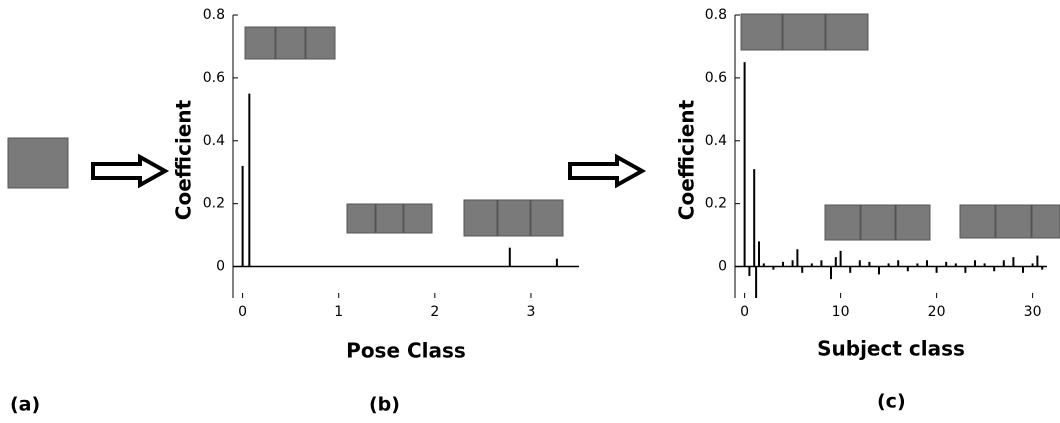 This screenshot has height=423, width=1060. What do you see at coordinates (1033, 312) in the screenshot?
I see `x-tick-label: 30` at bounding box center [1033, 312].